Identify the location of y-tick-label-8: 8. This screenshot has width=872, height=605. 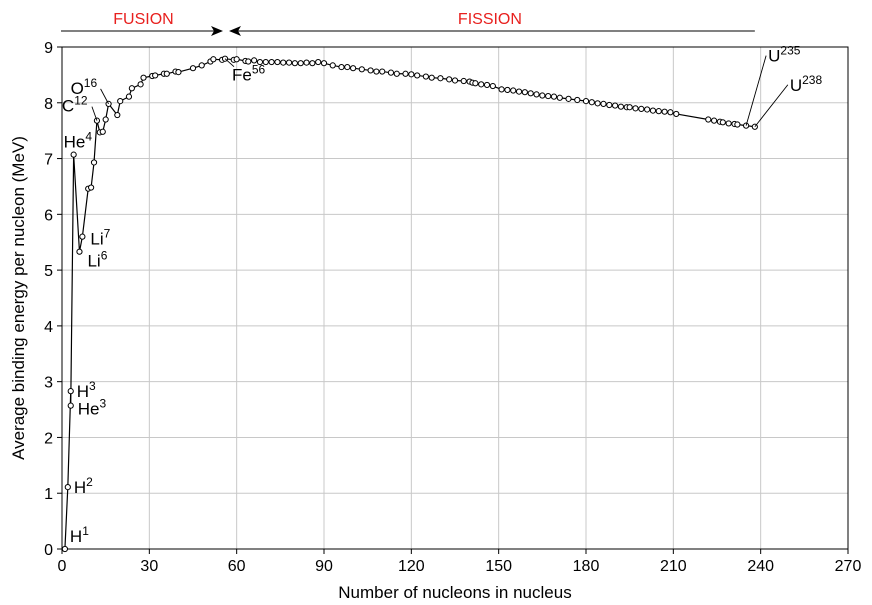
(48, 104).